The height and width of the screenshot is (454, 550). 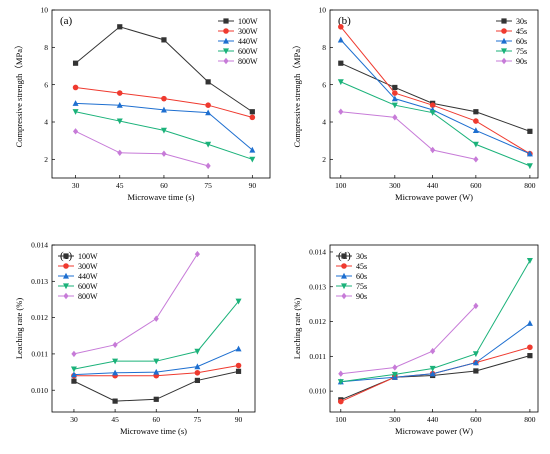 What do you see at coordinates (395, 185) in the screenshot?
I see `x-tick-label: 300` at bounding box center [395, 185].